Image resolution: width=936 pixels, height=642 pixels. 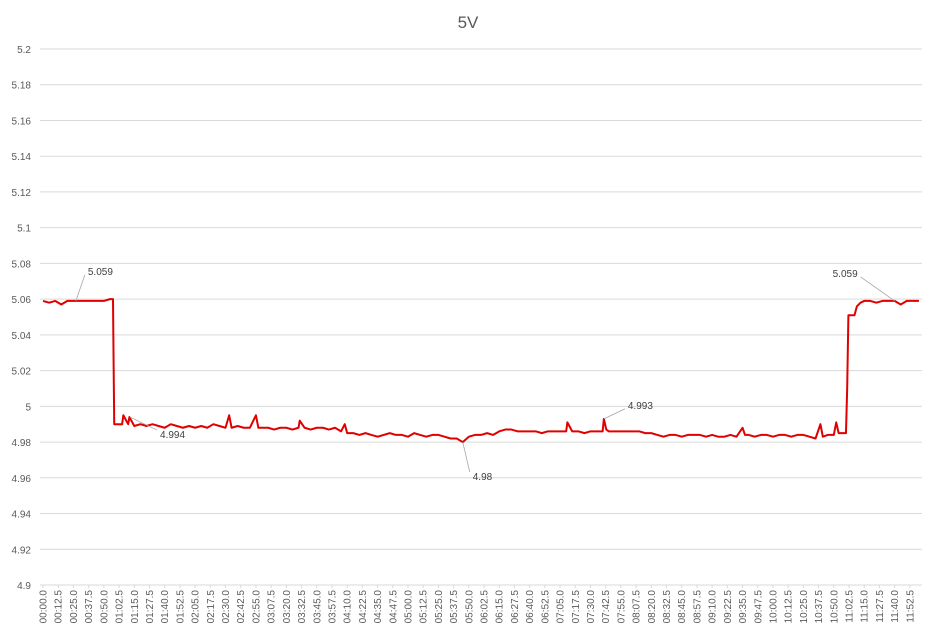 What do you see at coordinates (22, 86) in the screenshot?
I see `y-tick-label: 5.18` at bounding box center [22, 86].